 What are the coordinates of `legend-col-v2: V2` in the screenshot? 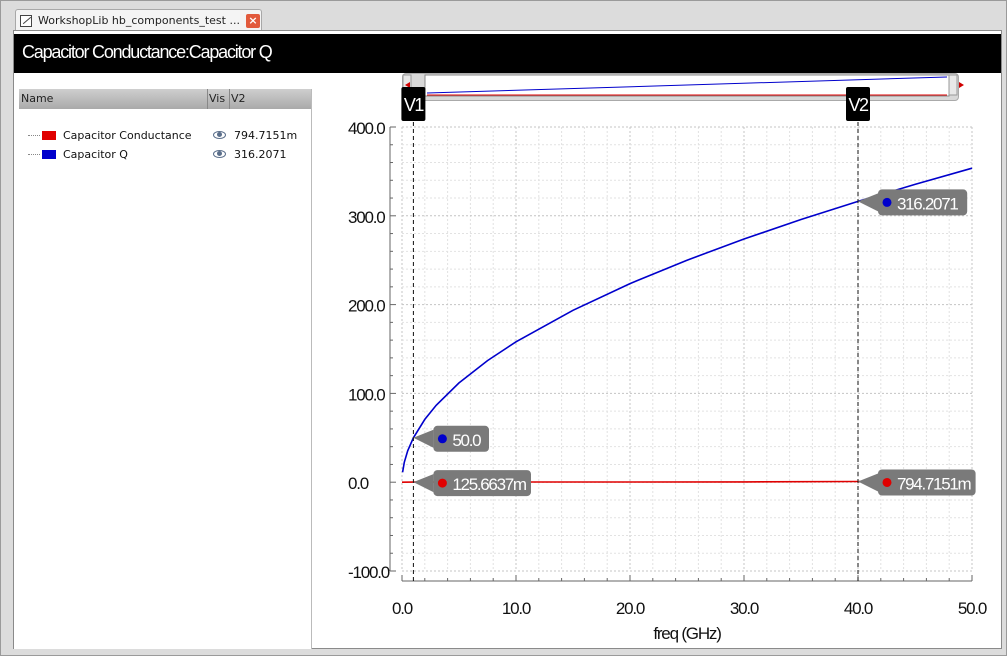 It's located at (238, 98).